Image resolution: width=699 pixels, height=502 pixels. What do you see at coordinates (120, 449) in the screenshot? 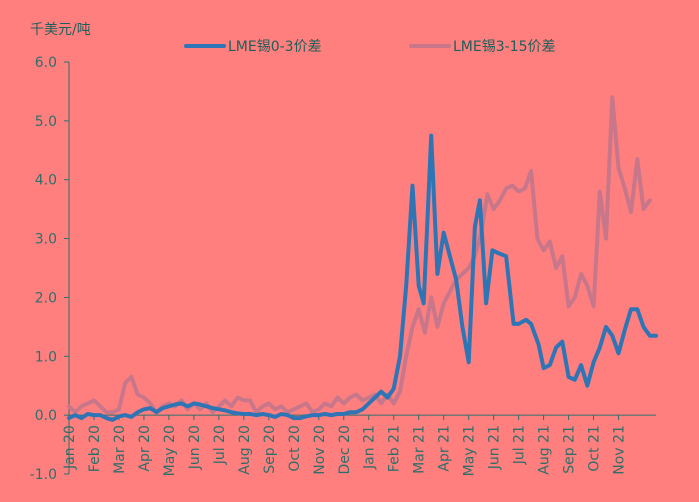
I see `x-tick-label: Mar 20` at bounding box center [120, 449].